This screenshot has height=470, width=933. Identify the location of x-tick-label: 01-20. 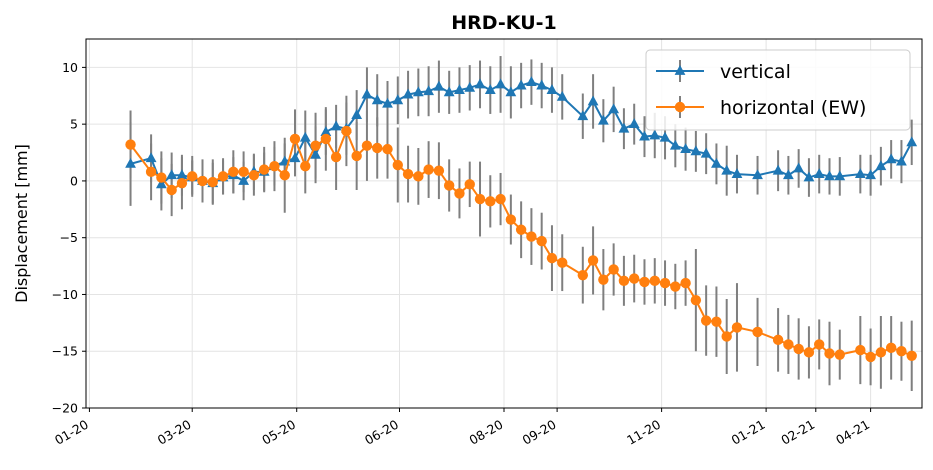
(71, 432).